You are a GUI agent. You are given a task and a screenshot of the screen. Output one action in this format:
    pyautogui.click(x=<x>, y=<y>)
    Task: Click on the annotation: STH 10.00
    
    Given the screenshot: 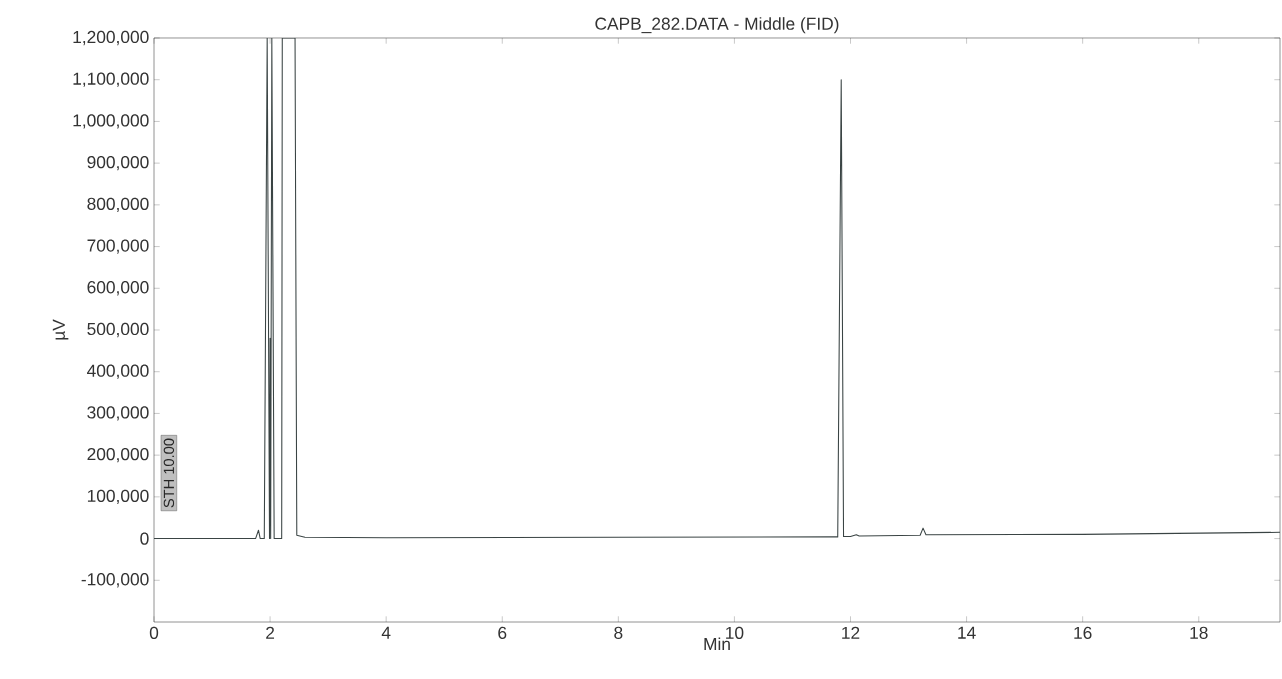 What is the action you would take?
    pyautogui.click(x=169, y=473)
    